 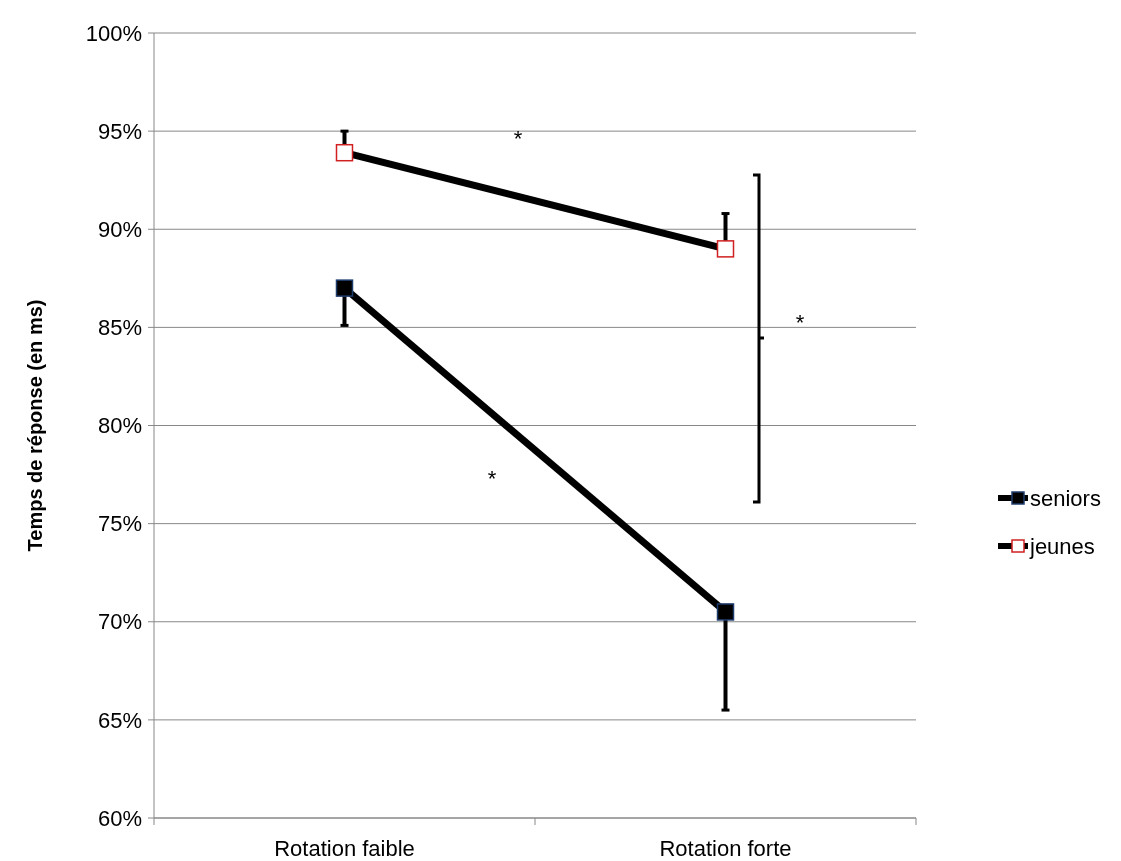 I want to click on legend-label: seniors, so click(x=1065, y=498).